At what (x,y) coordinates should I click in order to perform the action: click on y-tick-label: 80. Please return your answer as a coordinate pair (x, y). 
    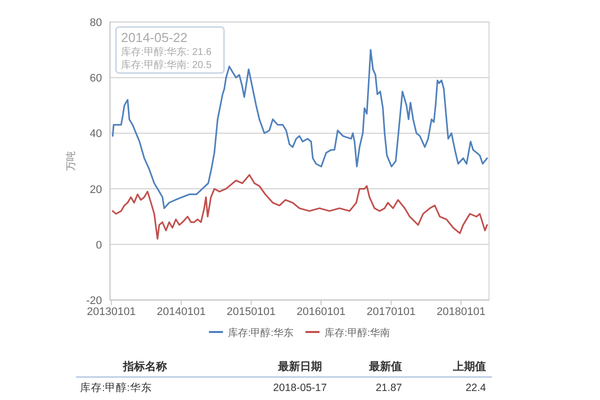
    Looking at the image, I should click on (96, 23).